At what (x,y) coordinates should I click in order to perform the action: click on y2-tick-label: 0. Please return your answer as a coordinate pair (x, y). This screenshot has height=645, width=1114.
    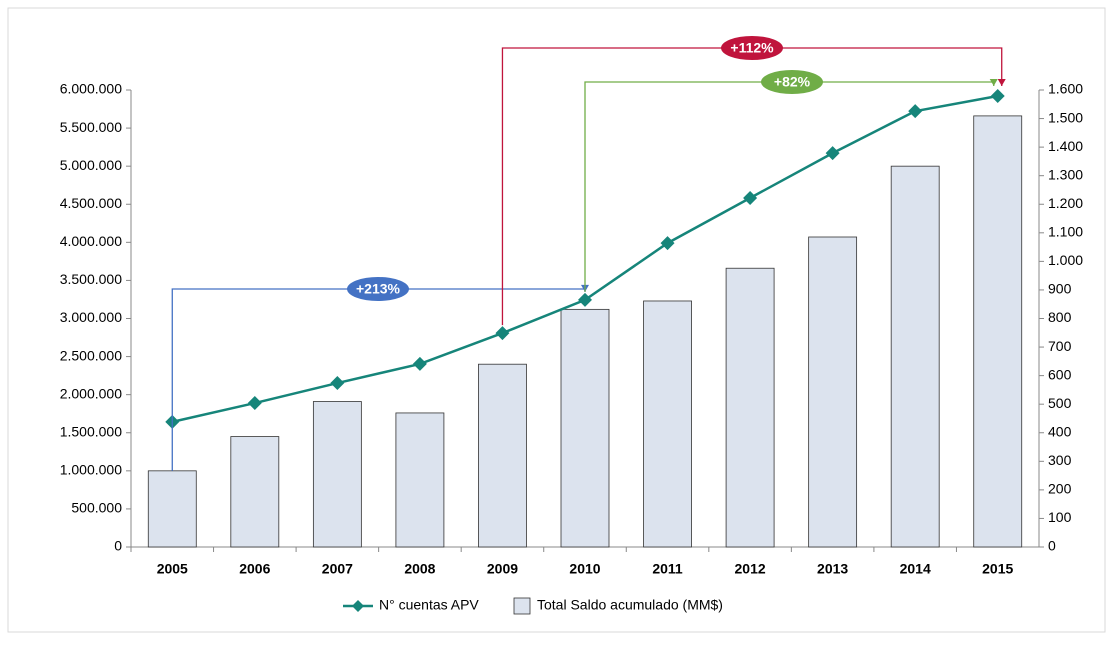
    Looking at the image, I should click on (1052, 546).